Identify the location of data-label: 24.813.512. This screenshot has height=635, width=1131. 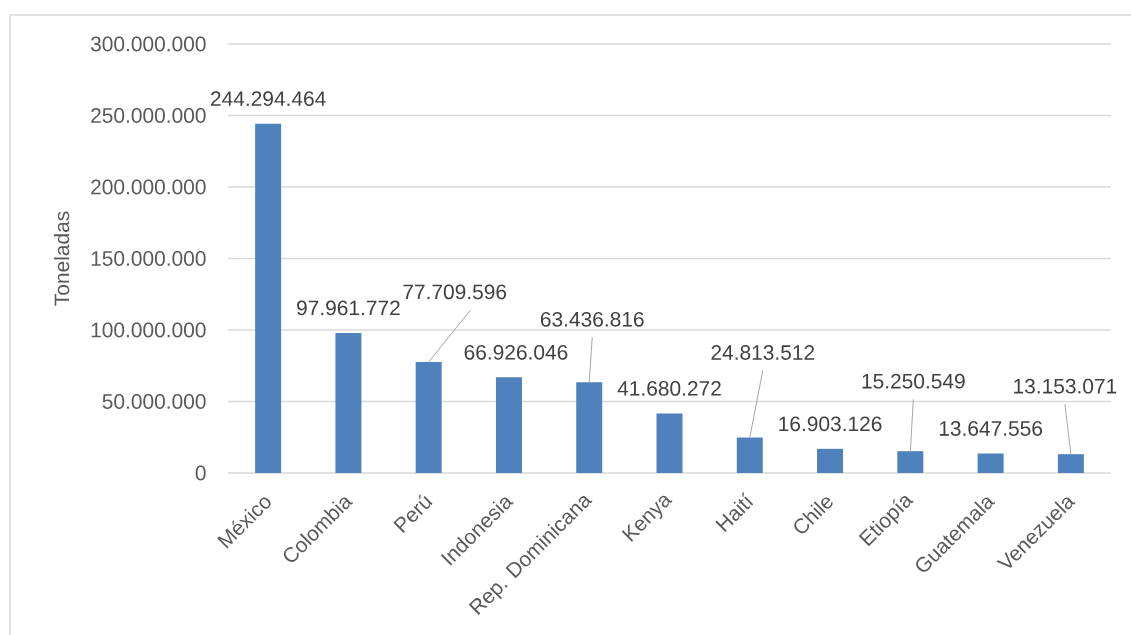
(763, 352).